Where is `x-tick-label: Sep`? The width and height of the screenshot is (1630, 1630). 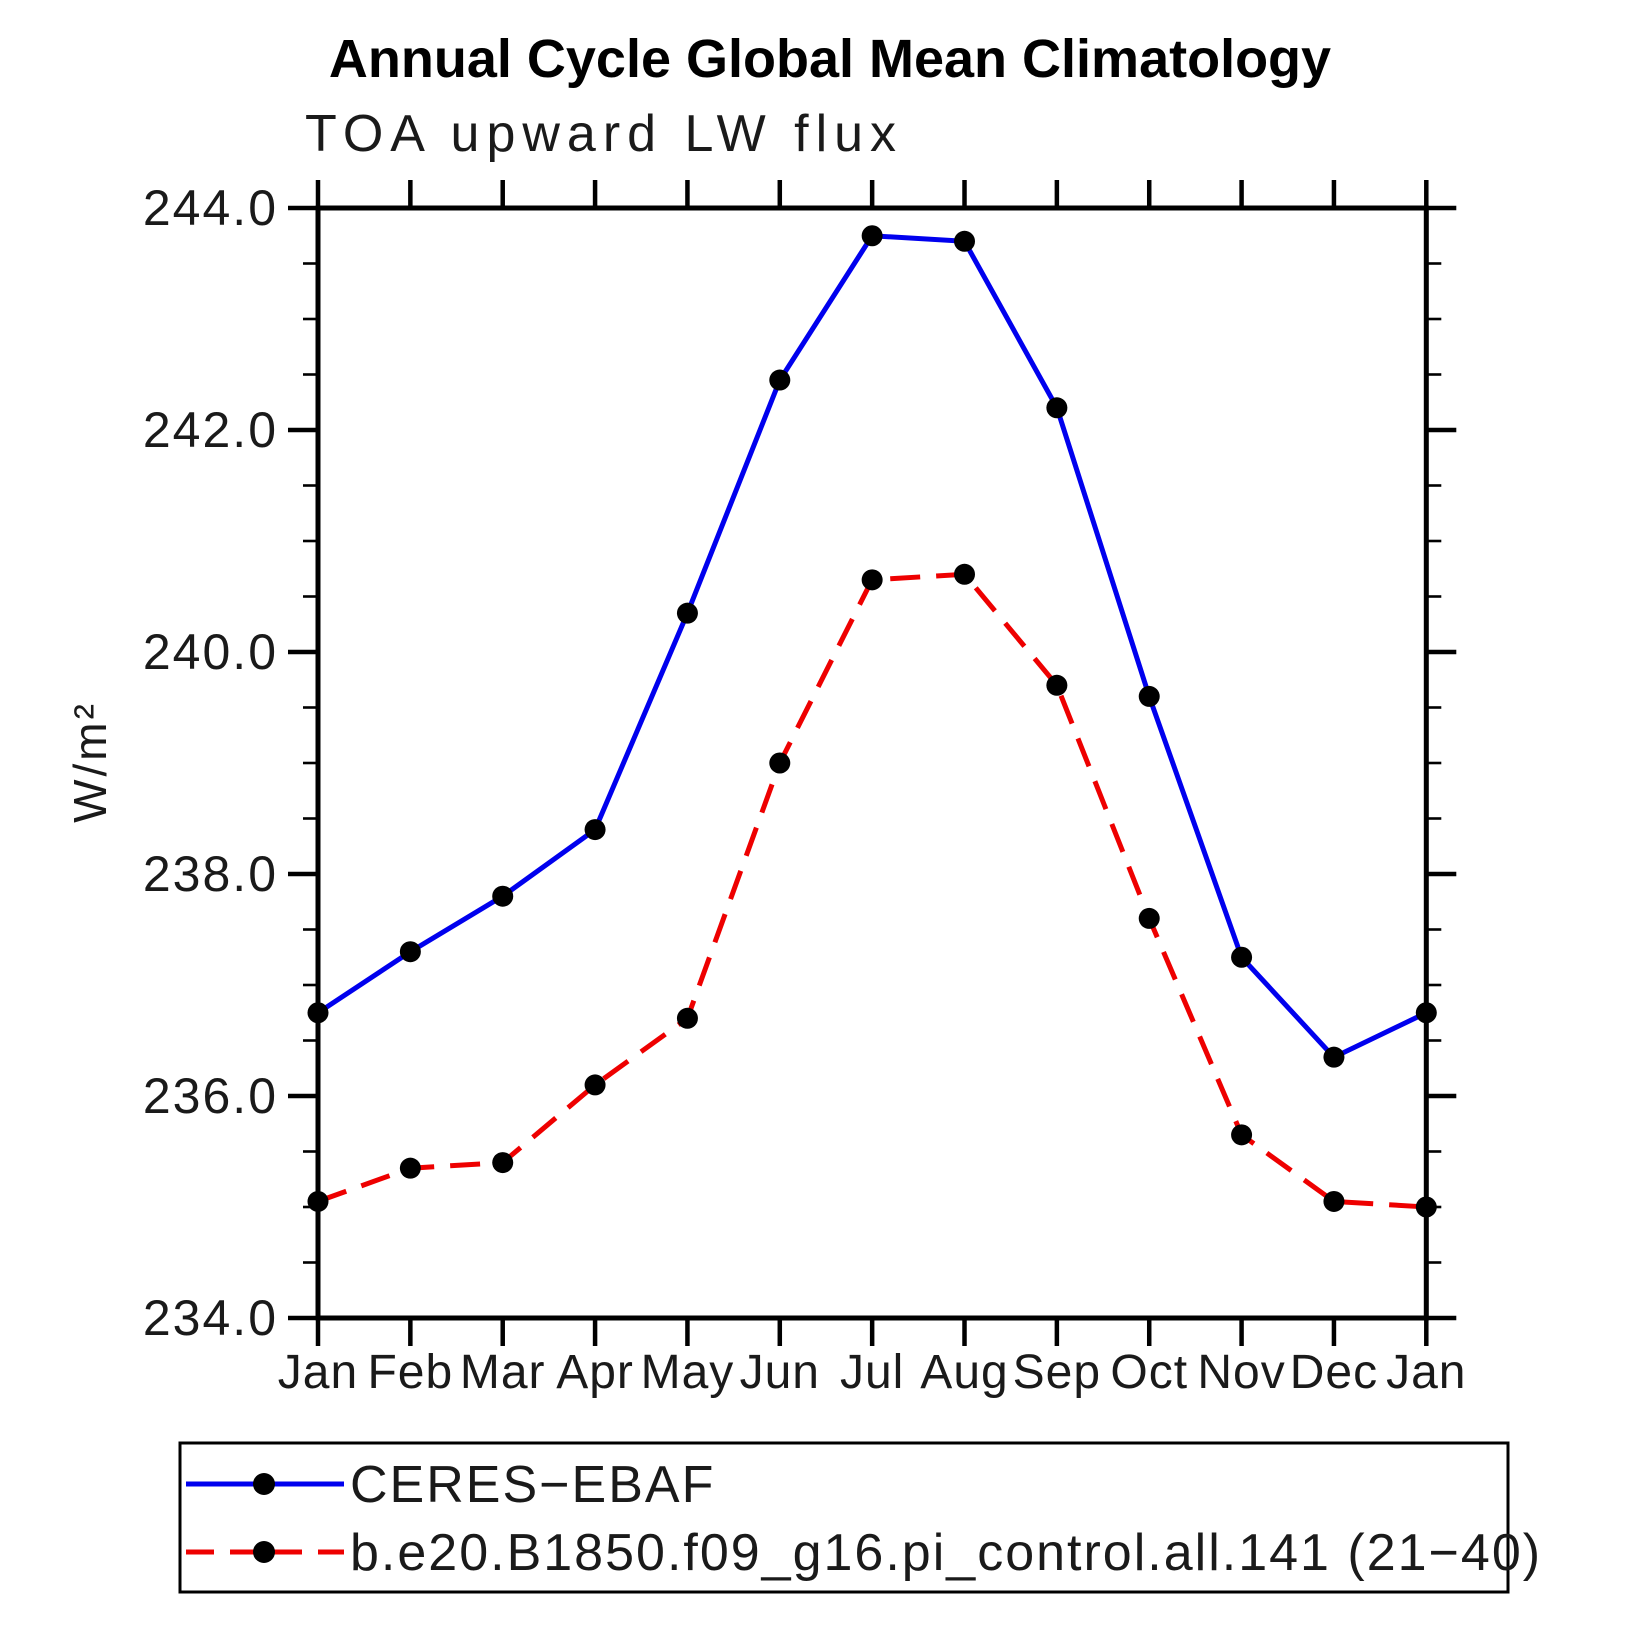 x-tick-label: Sep is located at coordinates (1057, 1372).